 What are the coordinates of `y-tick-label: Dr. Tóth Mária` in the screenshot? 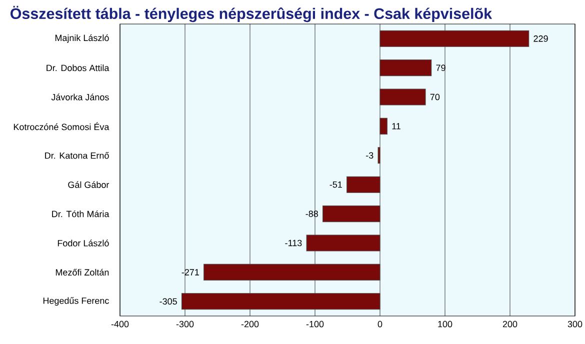 It's located at (81, 214).